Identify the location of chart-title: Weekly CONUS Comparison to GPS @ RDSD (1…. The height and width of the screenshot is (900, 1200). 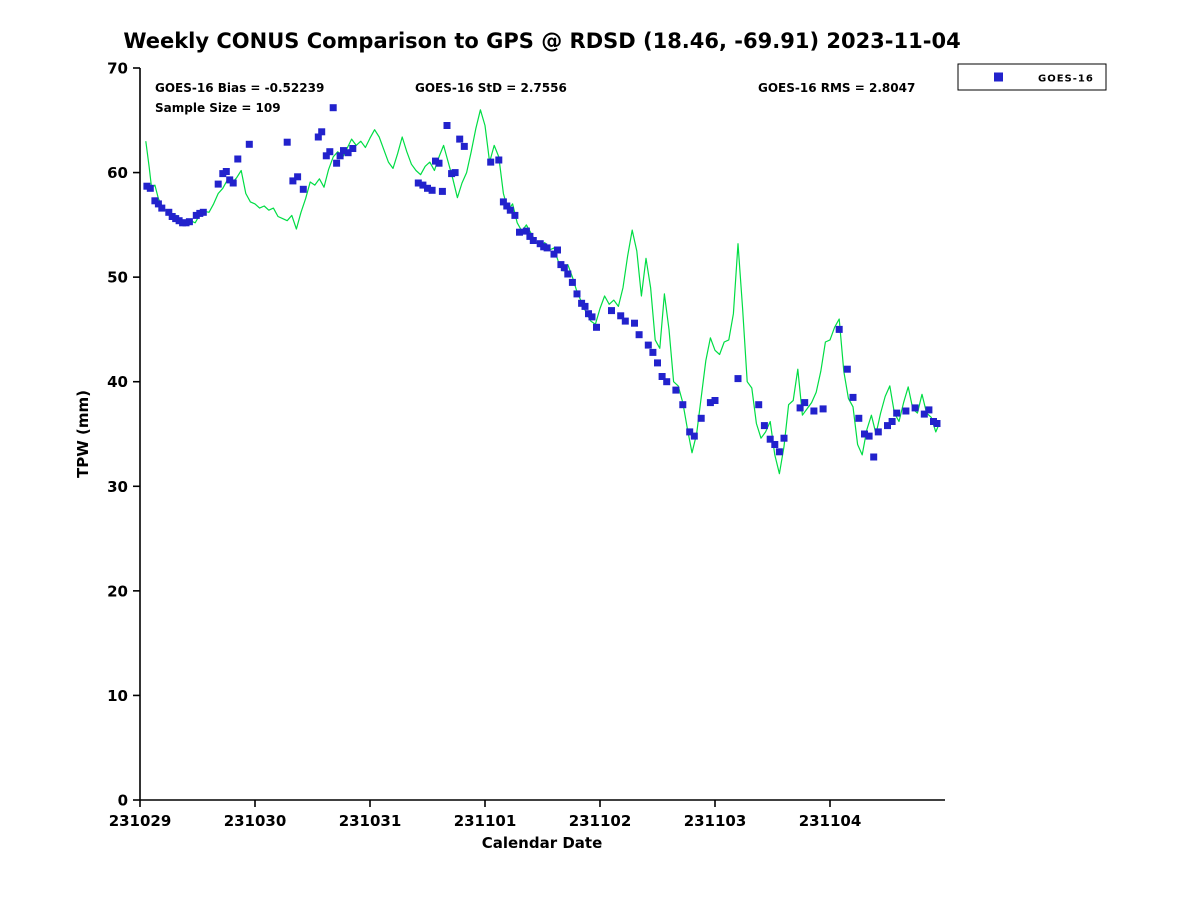
(541, 41).